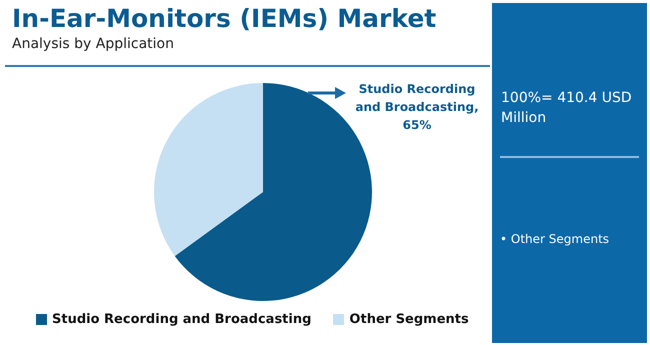 The height and width of the screenshot is (345, 650). Describe the element at coordinates (224, 18) in the screenshot. I see `chart-title: In-Ear-Monitors (IEMs) Market` at that location.